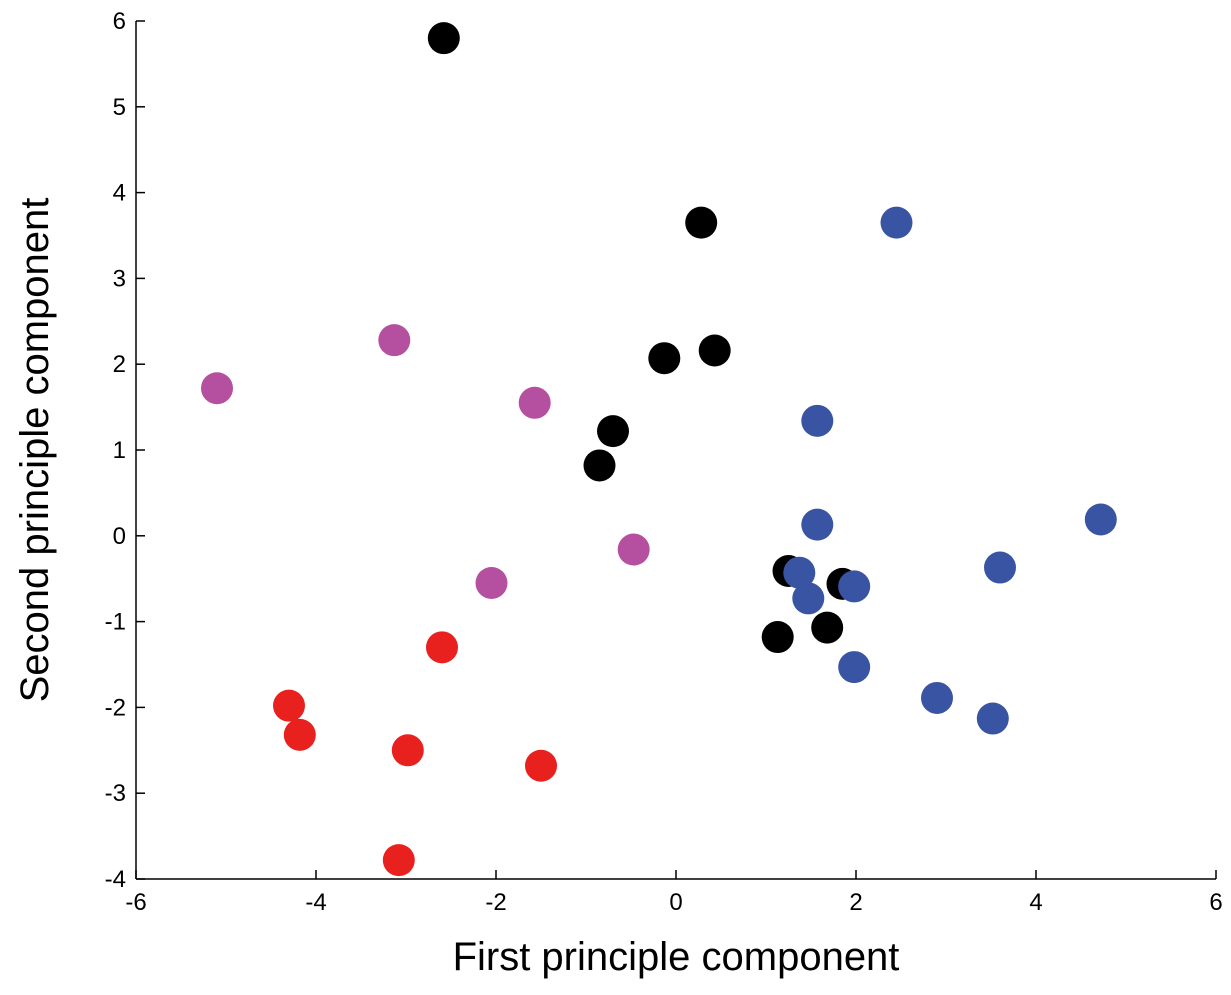 The width and height of the screenshot is (1231, 995). What do you see at coordinates (675, 902) in the screenshot?
I see `x-tick-label: 0` at bounding box center [675, 902].